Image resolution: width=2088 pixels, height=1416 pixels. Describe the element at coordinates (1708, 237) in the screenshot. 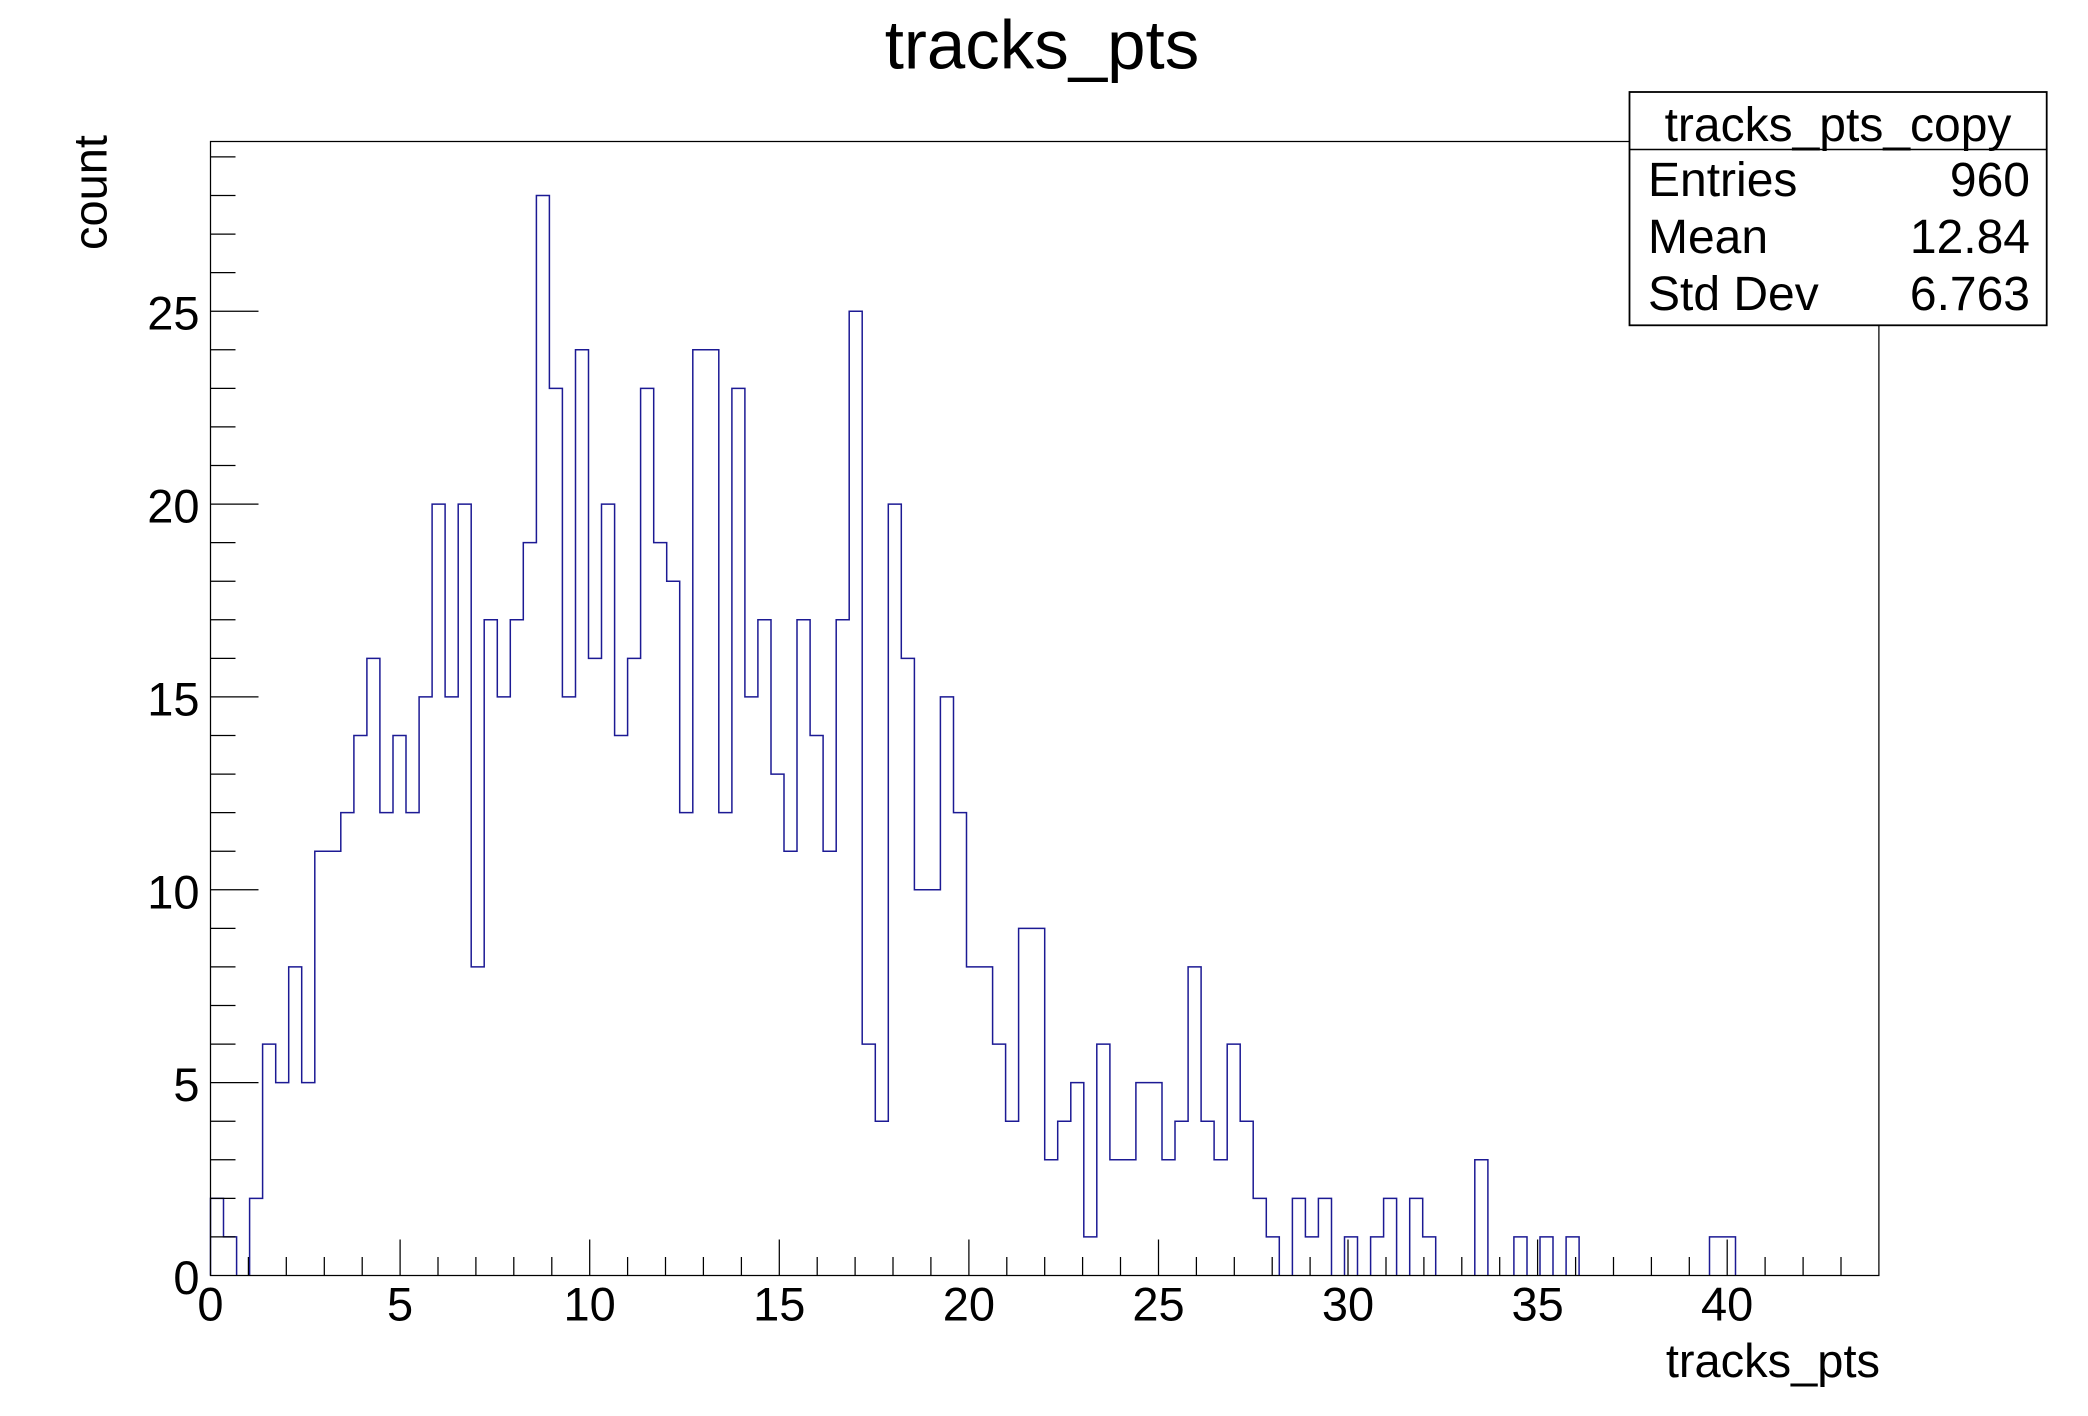

I see `svg-text: Mean` at that location.